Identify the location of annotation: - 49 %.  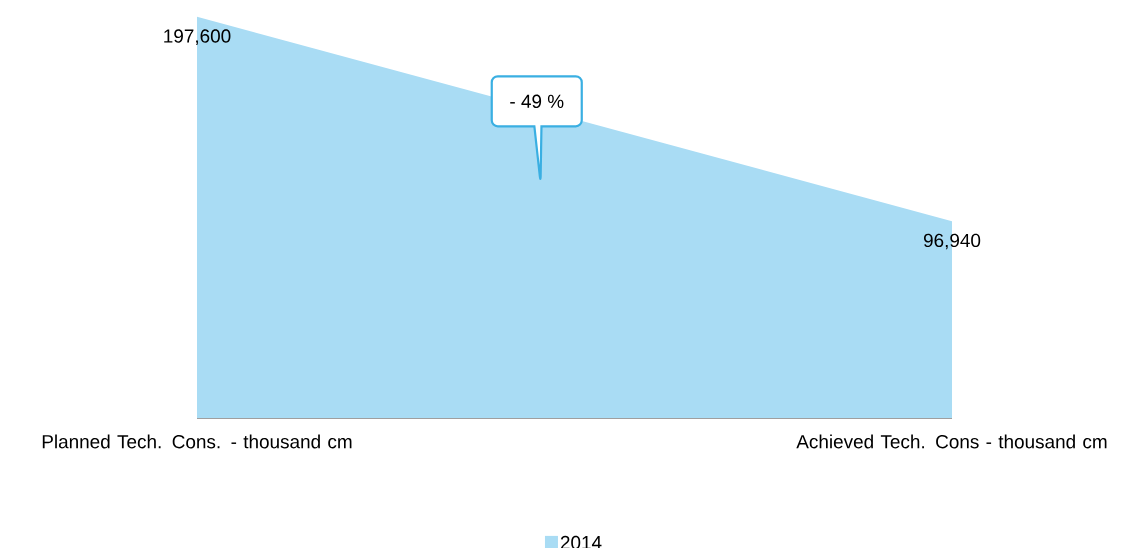
(537, 101).